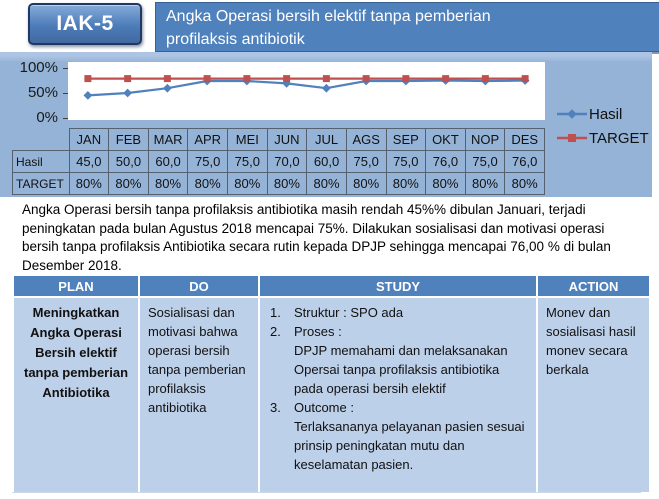  Describe the element at coordinates (128, 161) in the screenshot. I see `data-cell: 50,0` at that location.